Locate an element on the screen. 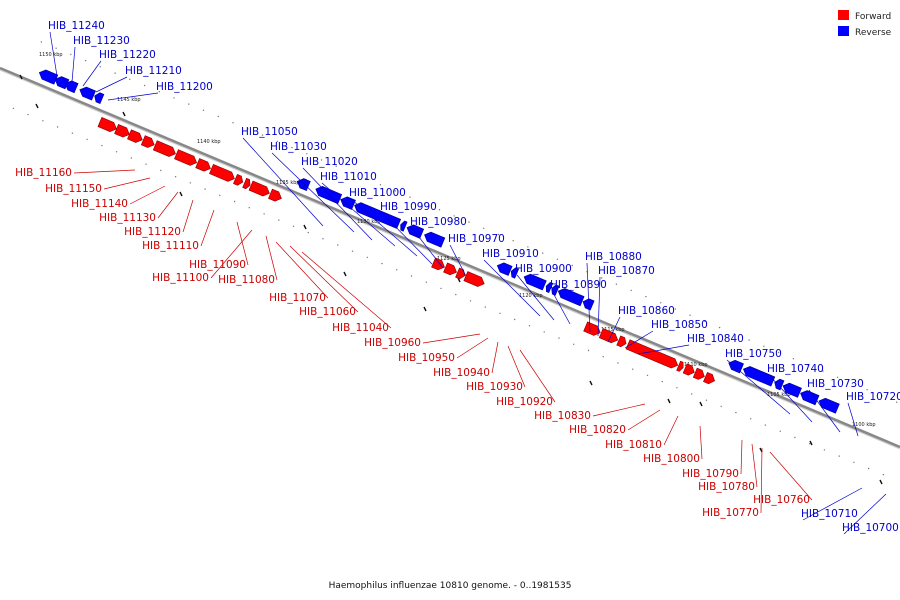 This screenshot has width=900, height=600. gene-label-hib-11130: HIB_11130 is located at coordinates (127, 218).